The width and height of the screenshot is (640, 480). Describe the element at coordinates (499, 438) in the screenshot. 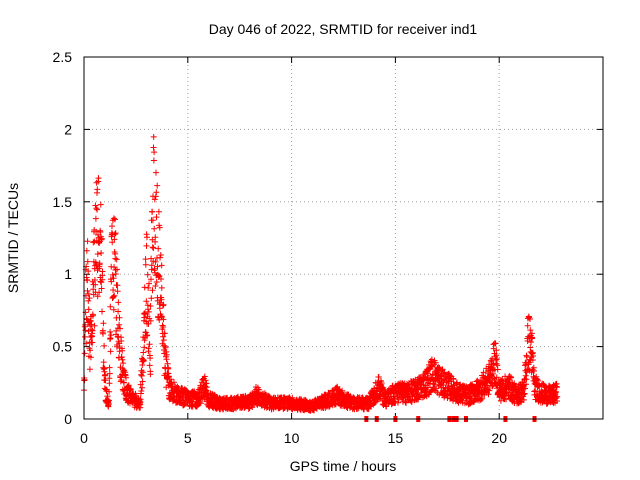

I see `x-tick-label: 20` at that location.